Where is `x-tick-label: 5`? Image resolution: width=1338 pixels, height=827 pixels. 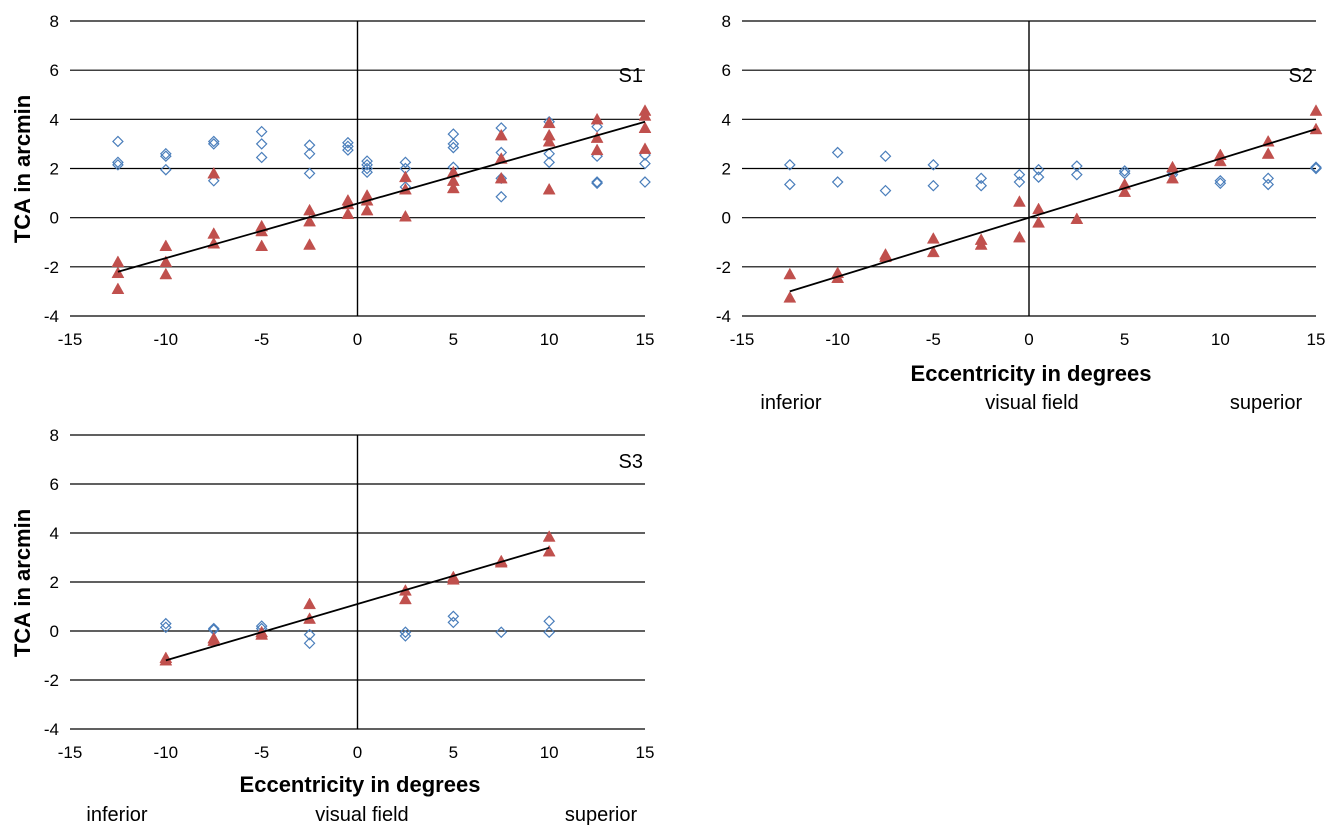 x-tick-label: 5 is located at coordinates (453, 339).